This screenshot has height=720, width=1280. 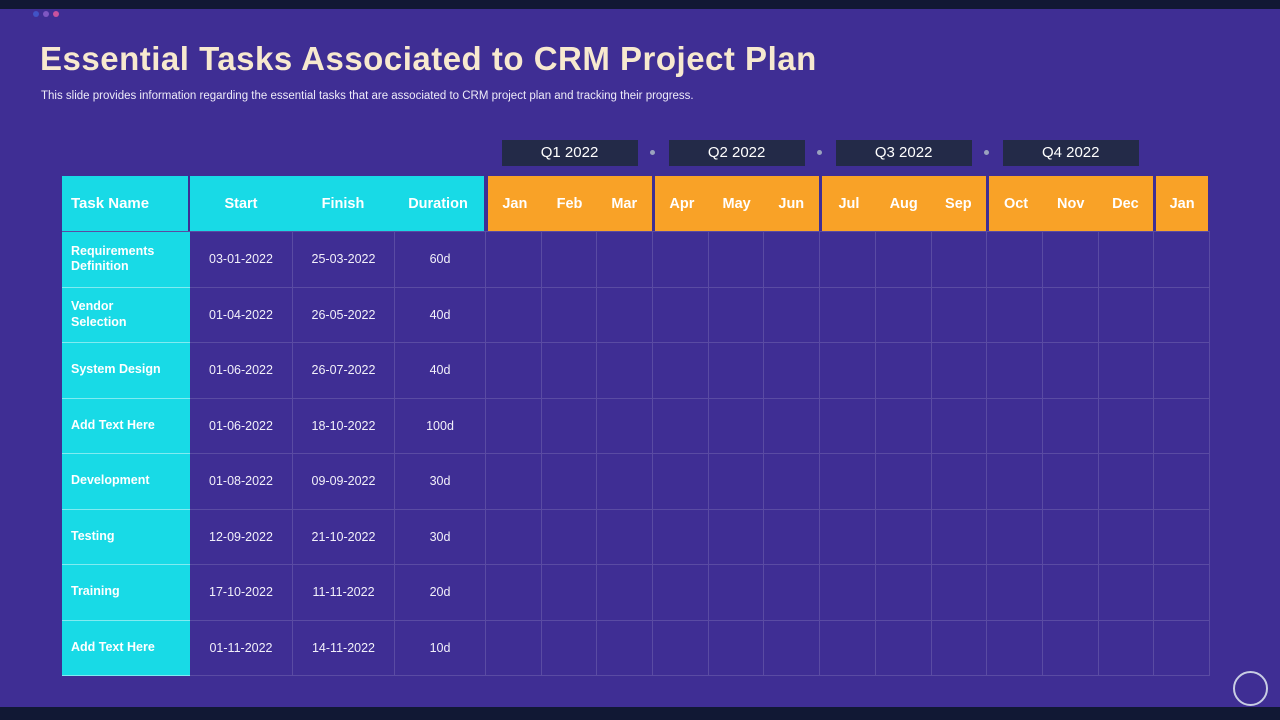 What do you see at coordinates (791, 203) in the screenshot?
I see `month-header: Jun` at bounding box center [791, 203].